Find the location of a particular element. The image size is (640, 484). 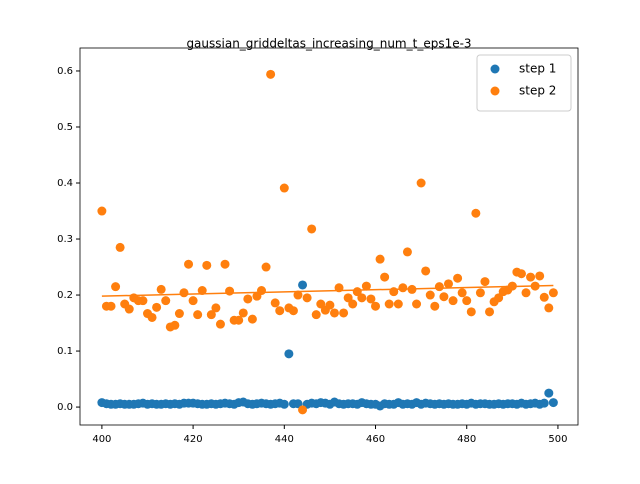

x-tick-label: 480 is located at coordinates (466, 439).